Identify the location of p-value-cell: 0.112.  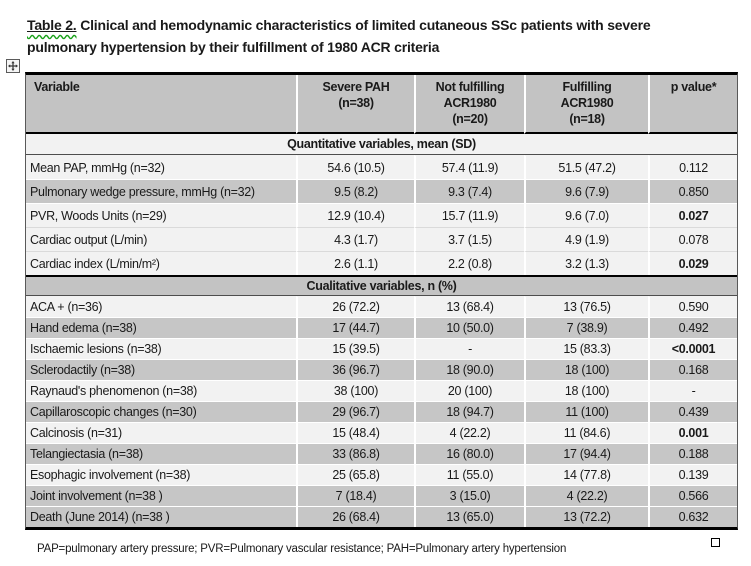
(692, 167).